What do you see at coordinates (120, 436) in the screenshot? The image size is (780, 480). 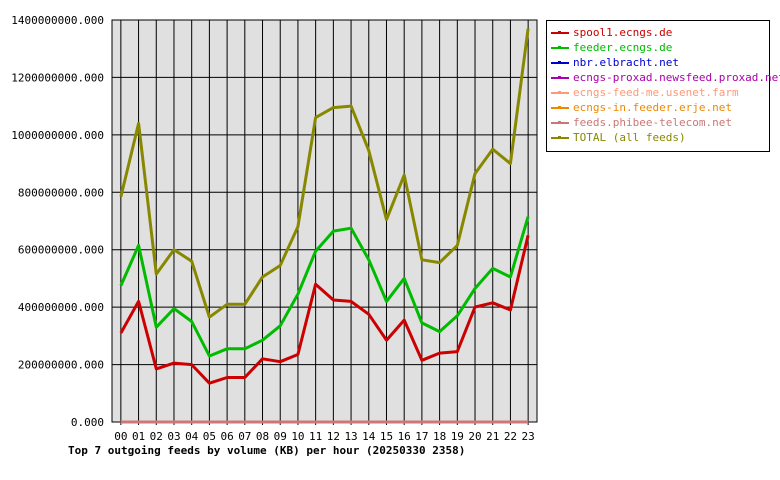 I see `x-tick-label: 00` at bounding box center [120, 436].